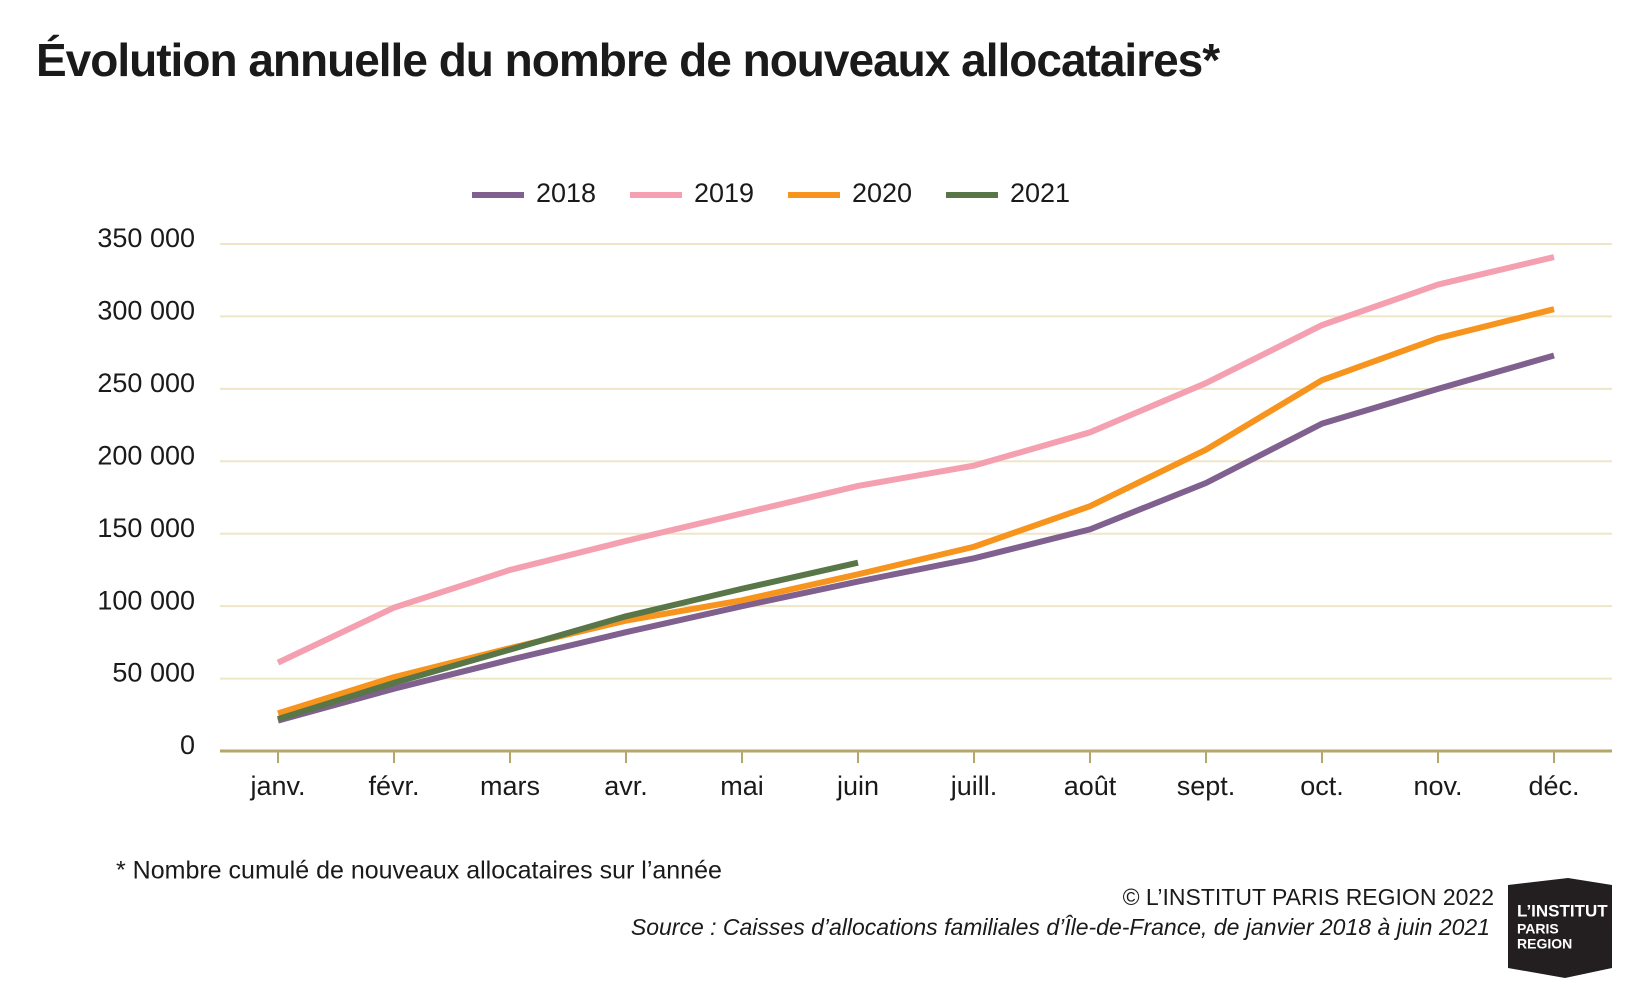  I want to click on x-tick-label: avr., so click(626, 786).